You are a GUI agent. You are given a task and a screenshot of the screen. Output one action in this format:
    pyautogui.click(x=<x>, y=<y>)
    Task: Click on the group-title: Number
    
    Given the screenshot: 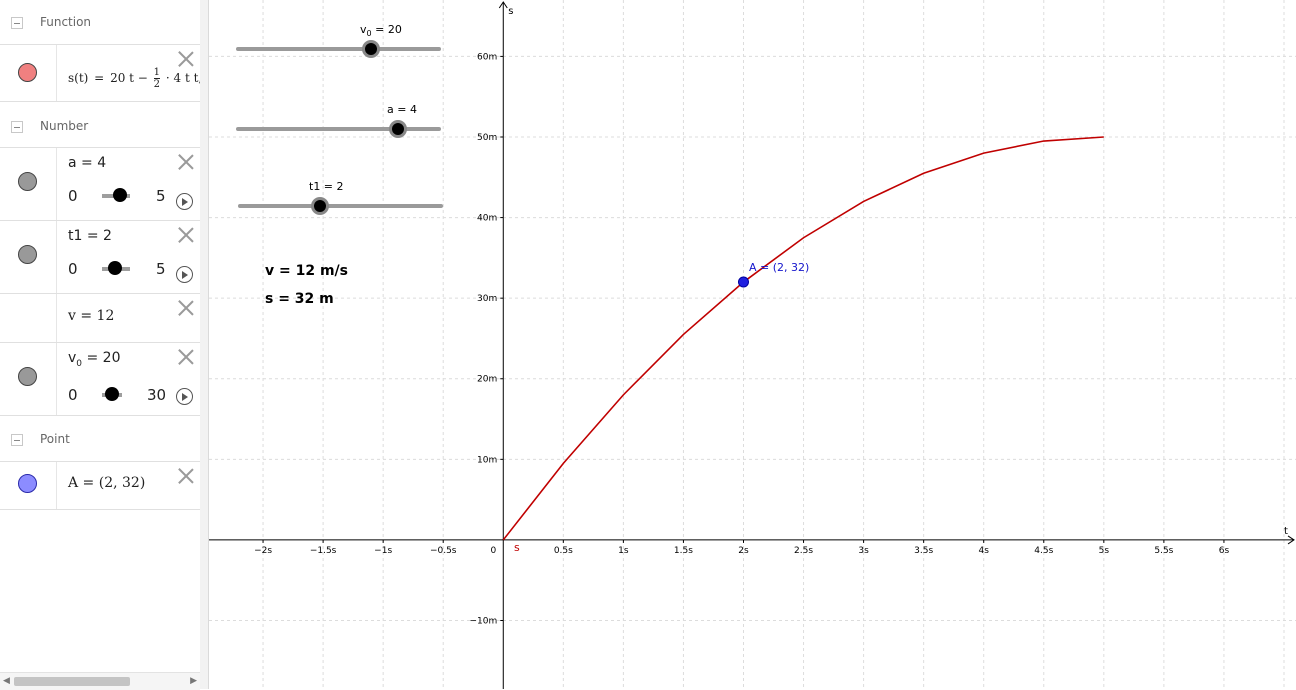 What is the action you would take?
    pyautogui.click(x=64, y=126)
    